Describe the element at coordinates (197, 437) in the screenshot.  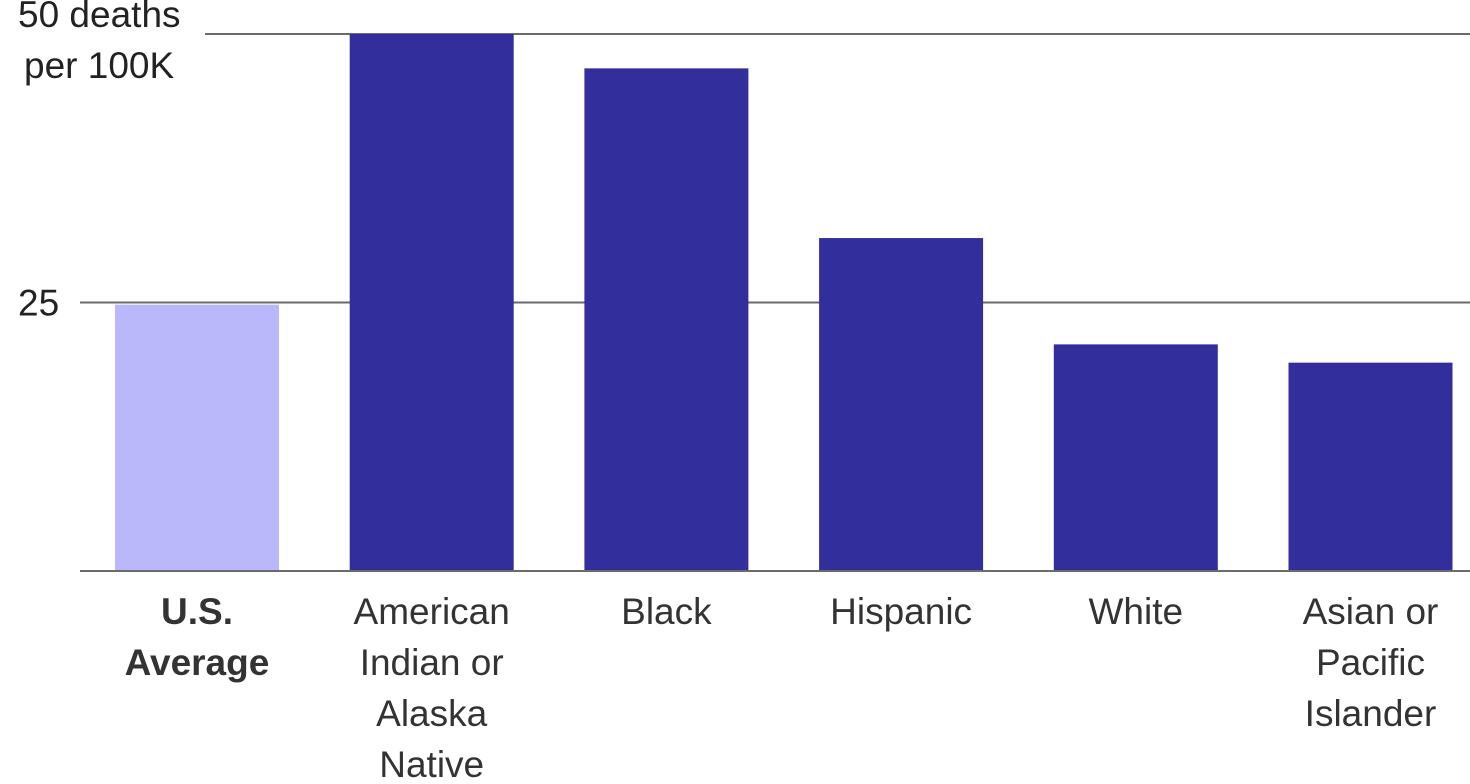
I see `bar-u-s-average` at that location.